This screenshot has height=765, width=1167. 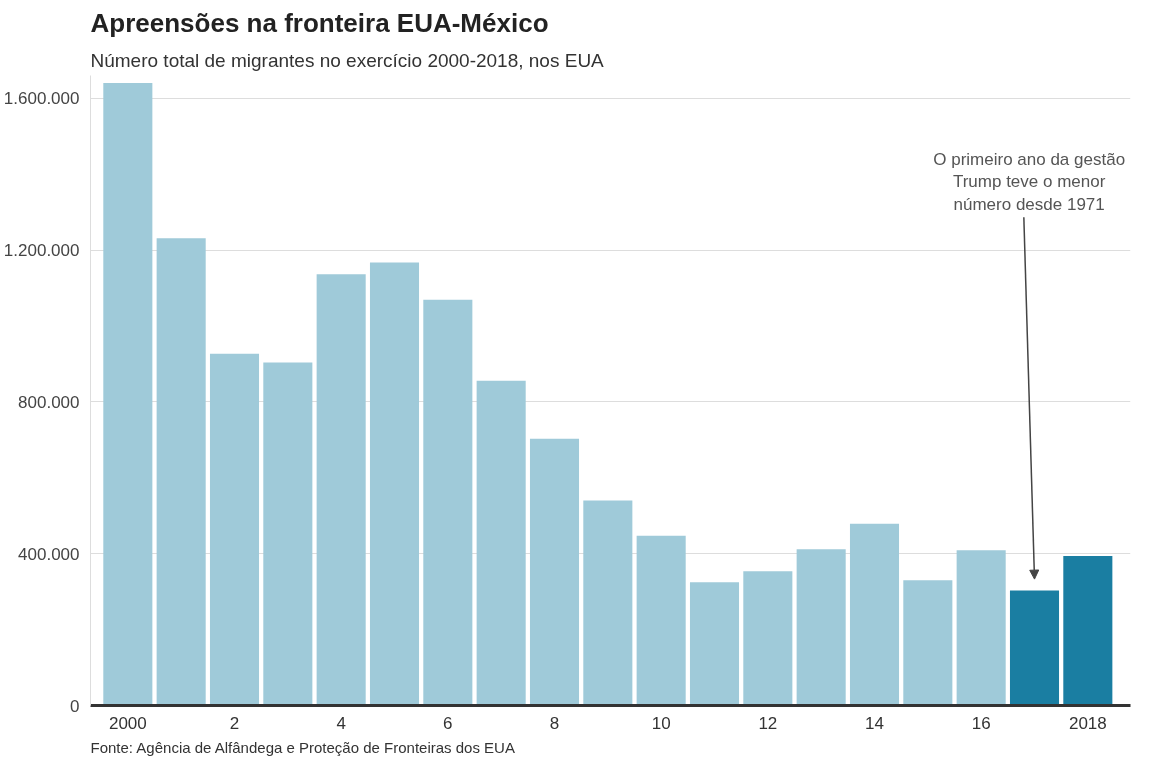 What do you see at coordinates (448, 723) in the screenshot?
I see `x-tick-label: 6` at bounding box center [448, 723].